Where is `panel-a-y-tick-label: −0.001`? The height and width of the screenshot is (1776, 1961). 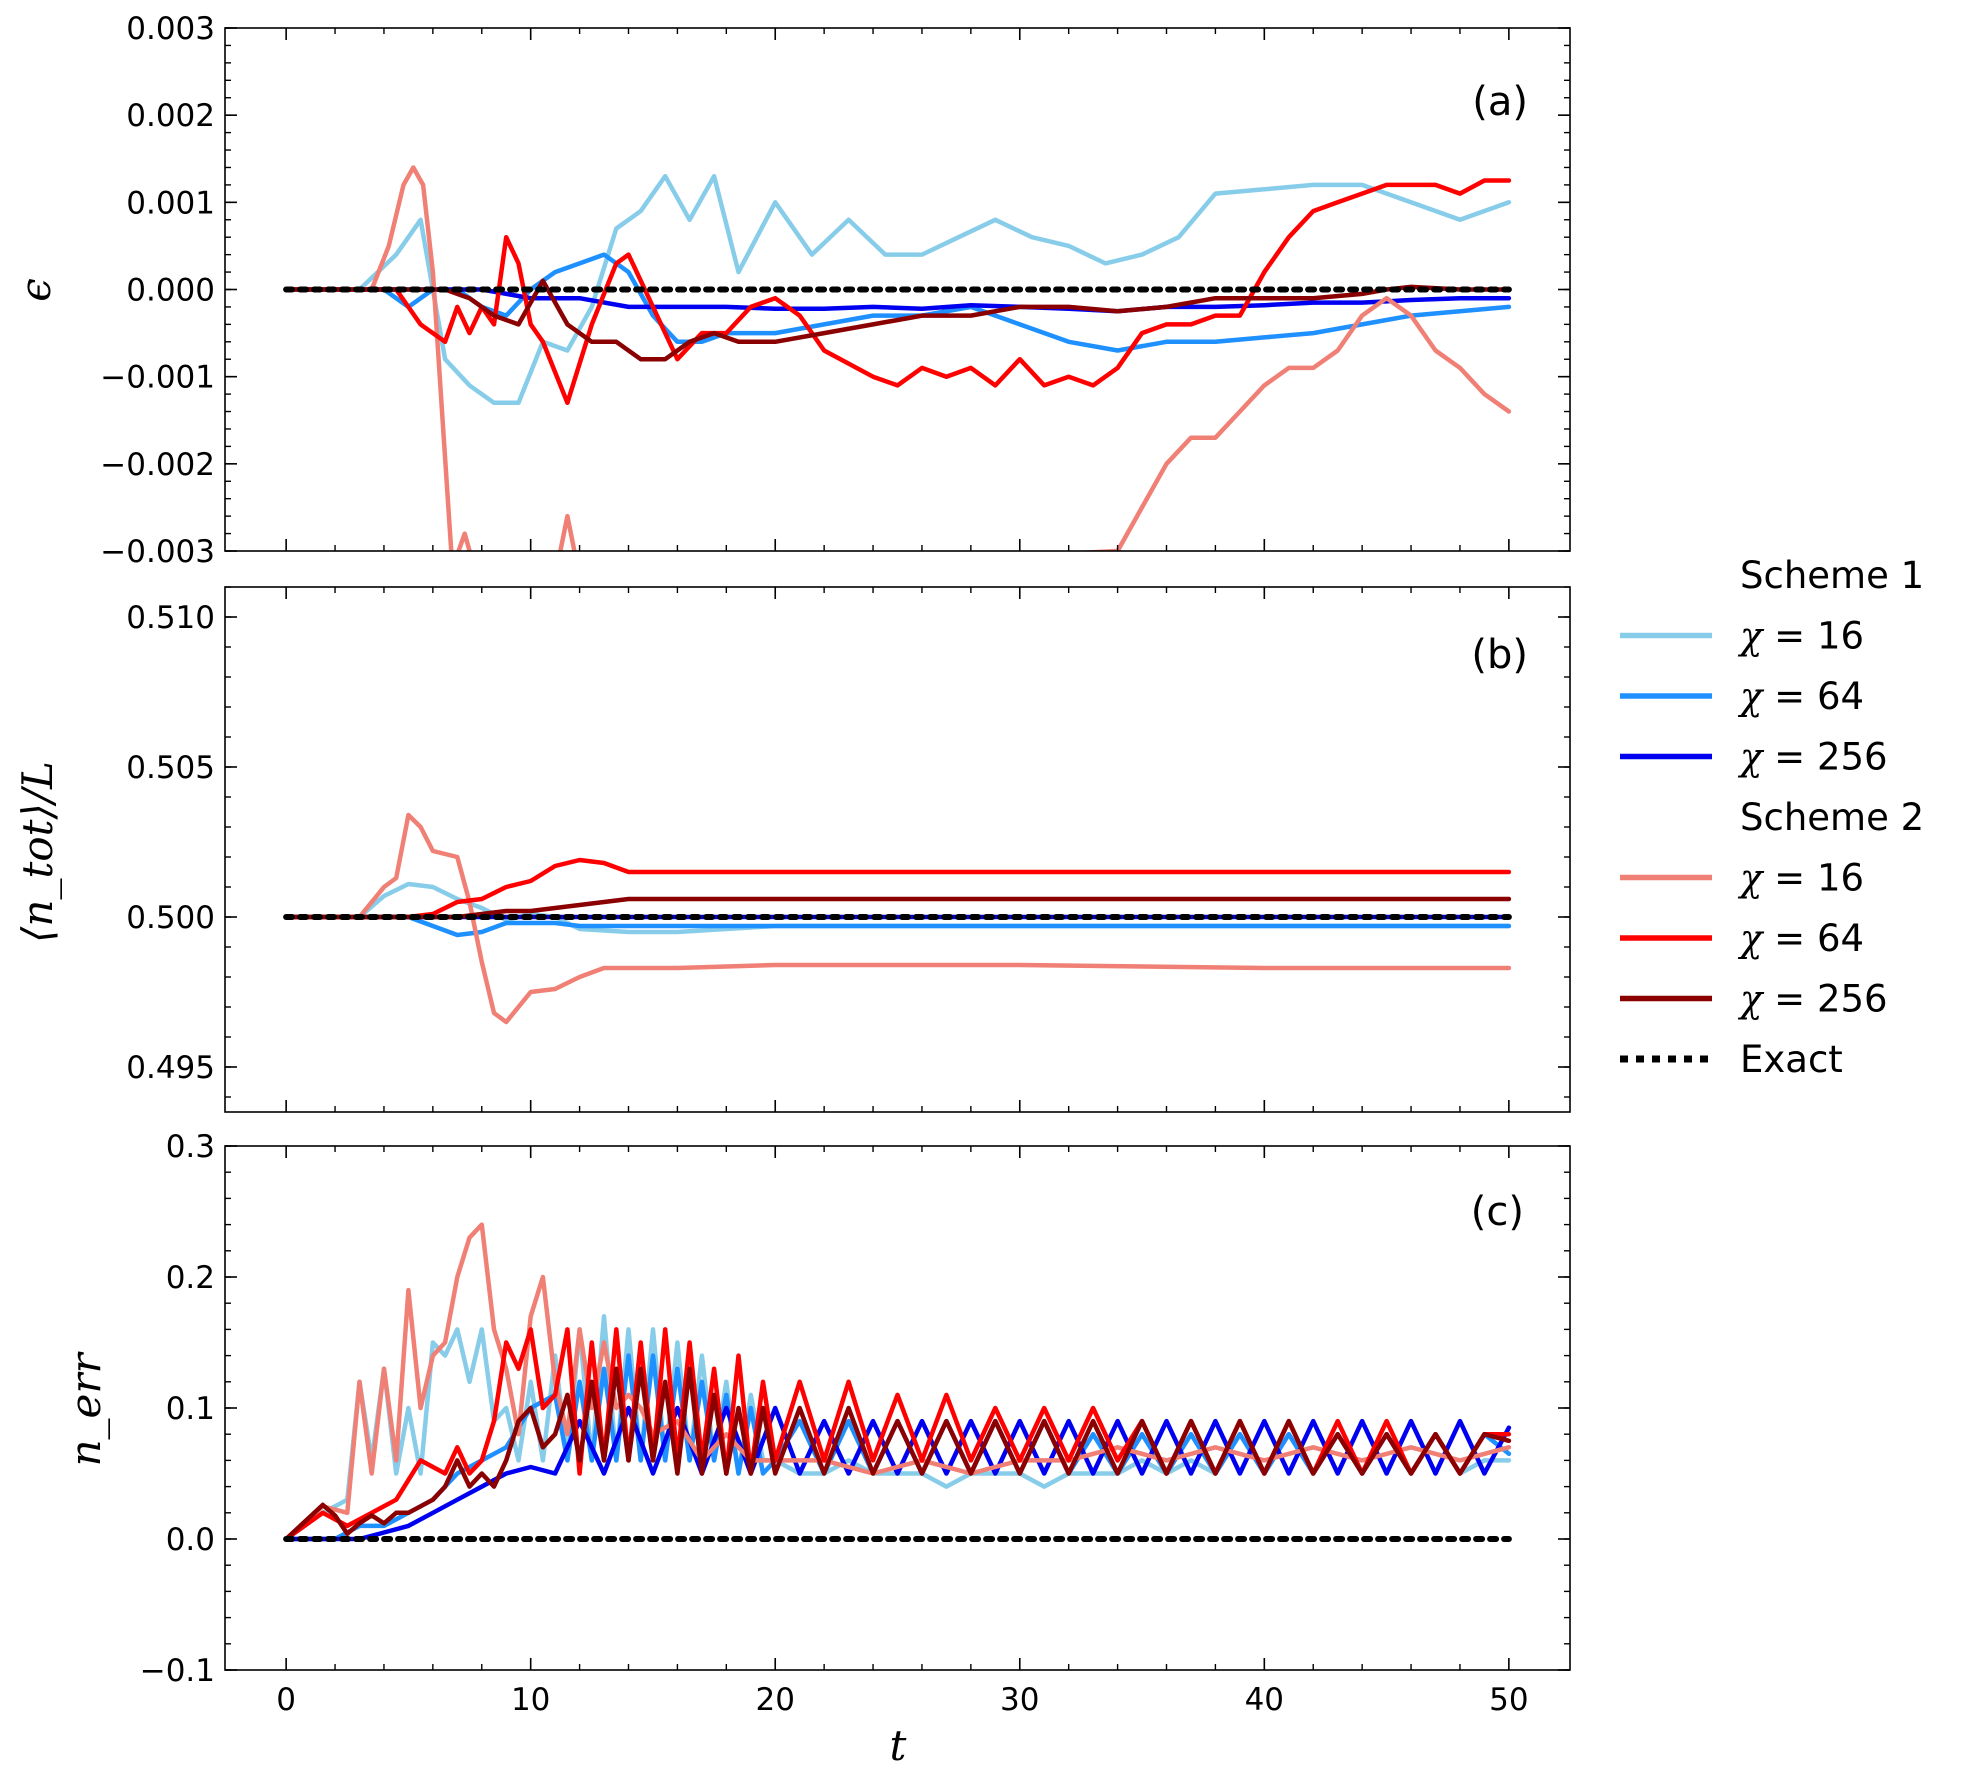
panel-a-y-tick-label: −0.001 is located at coordinates (157, 378).